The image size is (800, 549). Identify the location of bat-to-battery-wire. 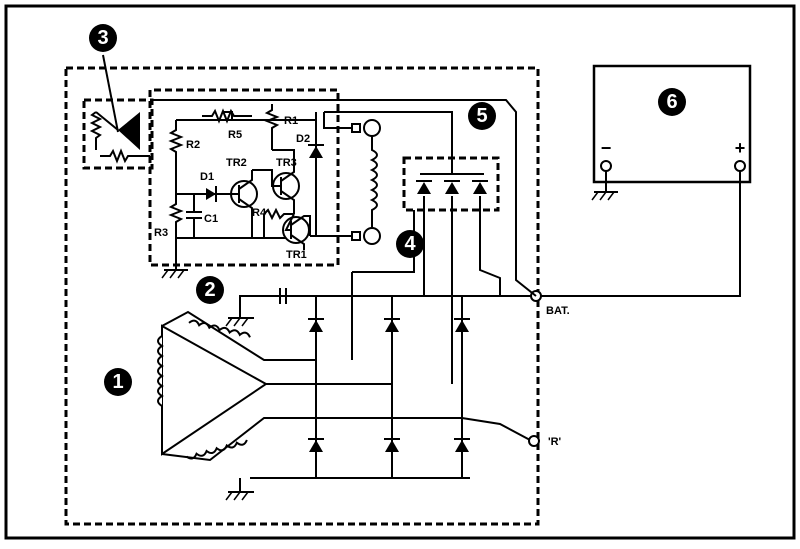
(638, 234).